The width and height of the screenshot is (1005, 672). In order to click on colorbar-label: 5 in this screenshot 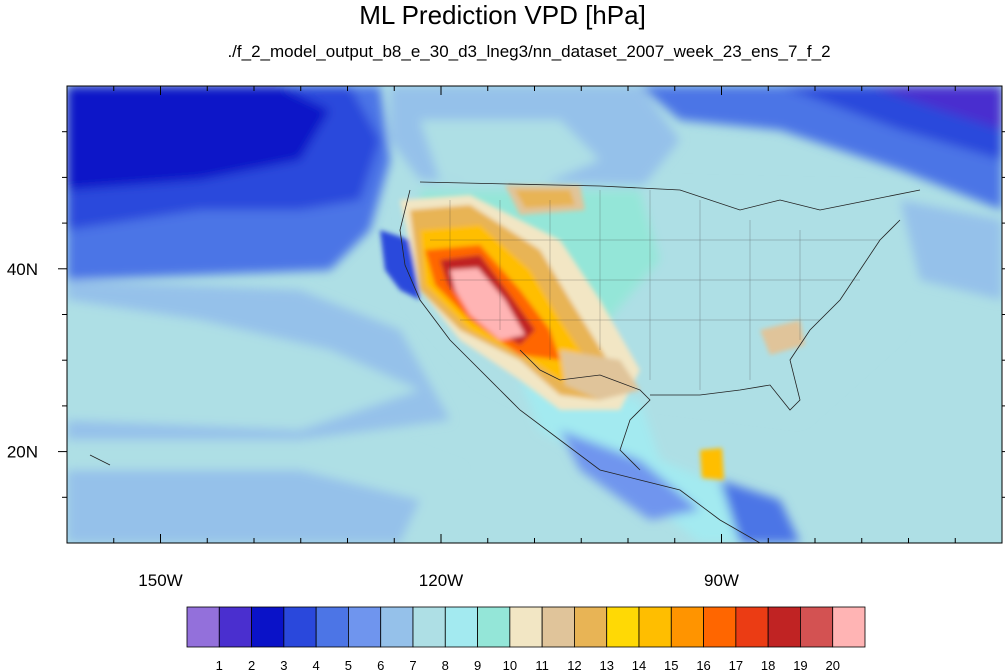, I will do `click(348, 665)`.